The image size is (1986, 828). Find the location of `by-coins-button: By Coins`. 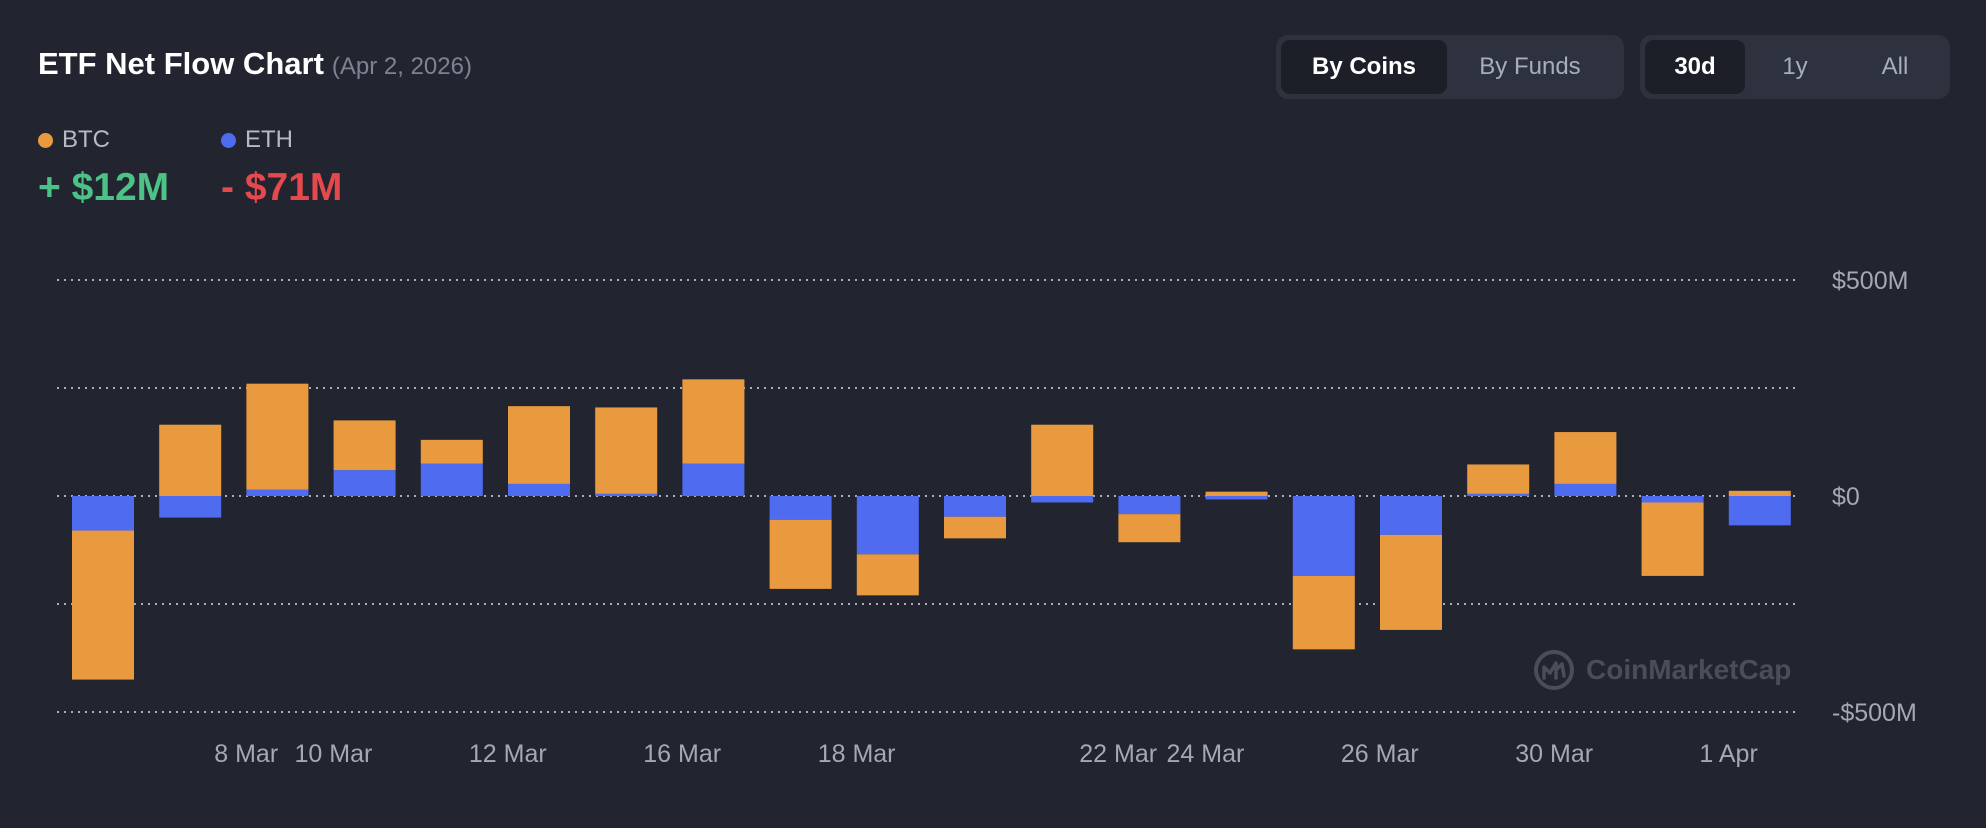

by-coins-button: By Coins is located at coordinates (1364, 67).